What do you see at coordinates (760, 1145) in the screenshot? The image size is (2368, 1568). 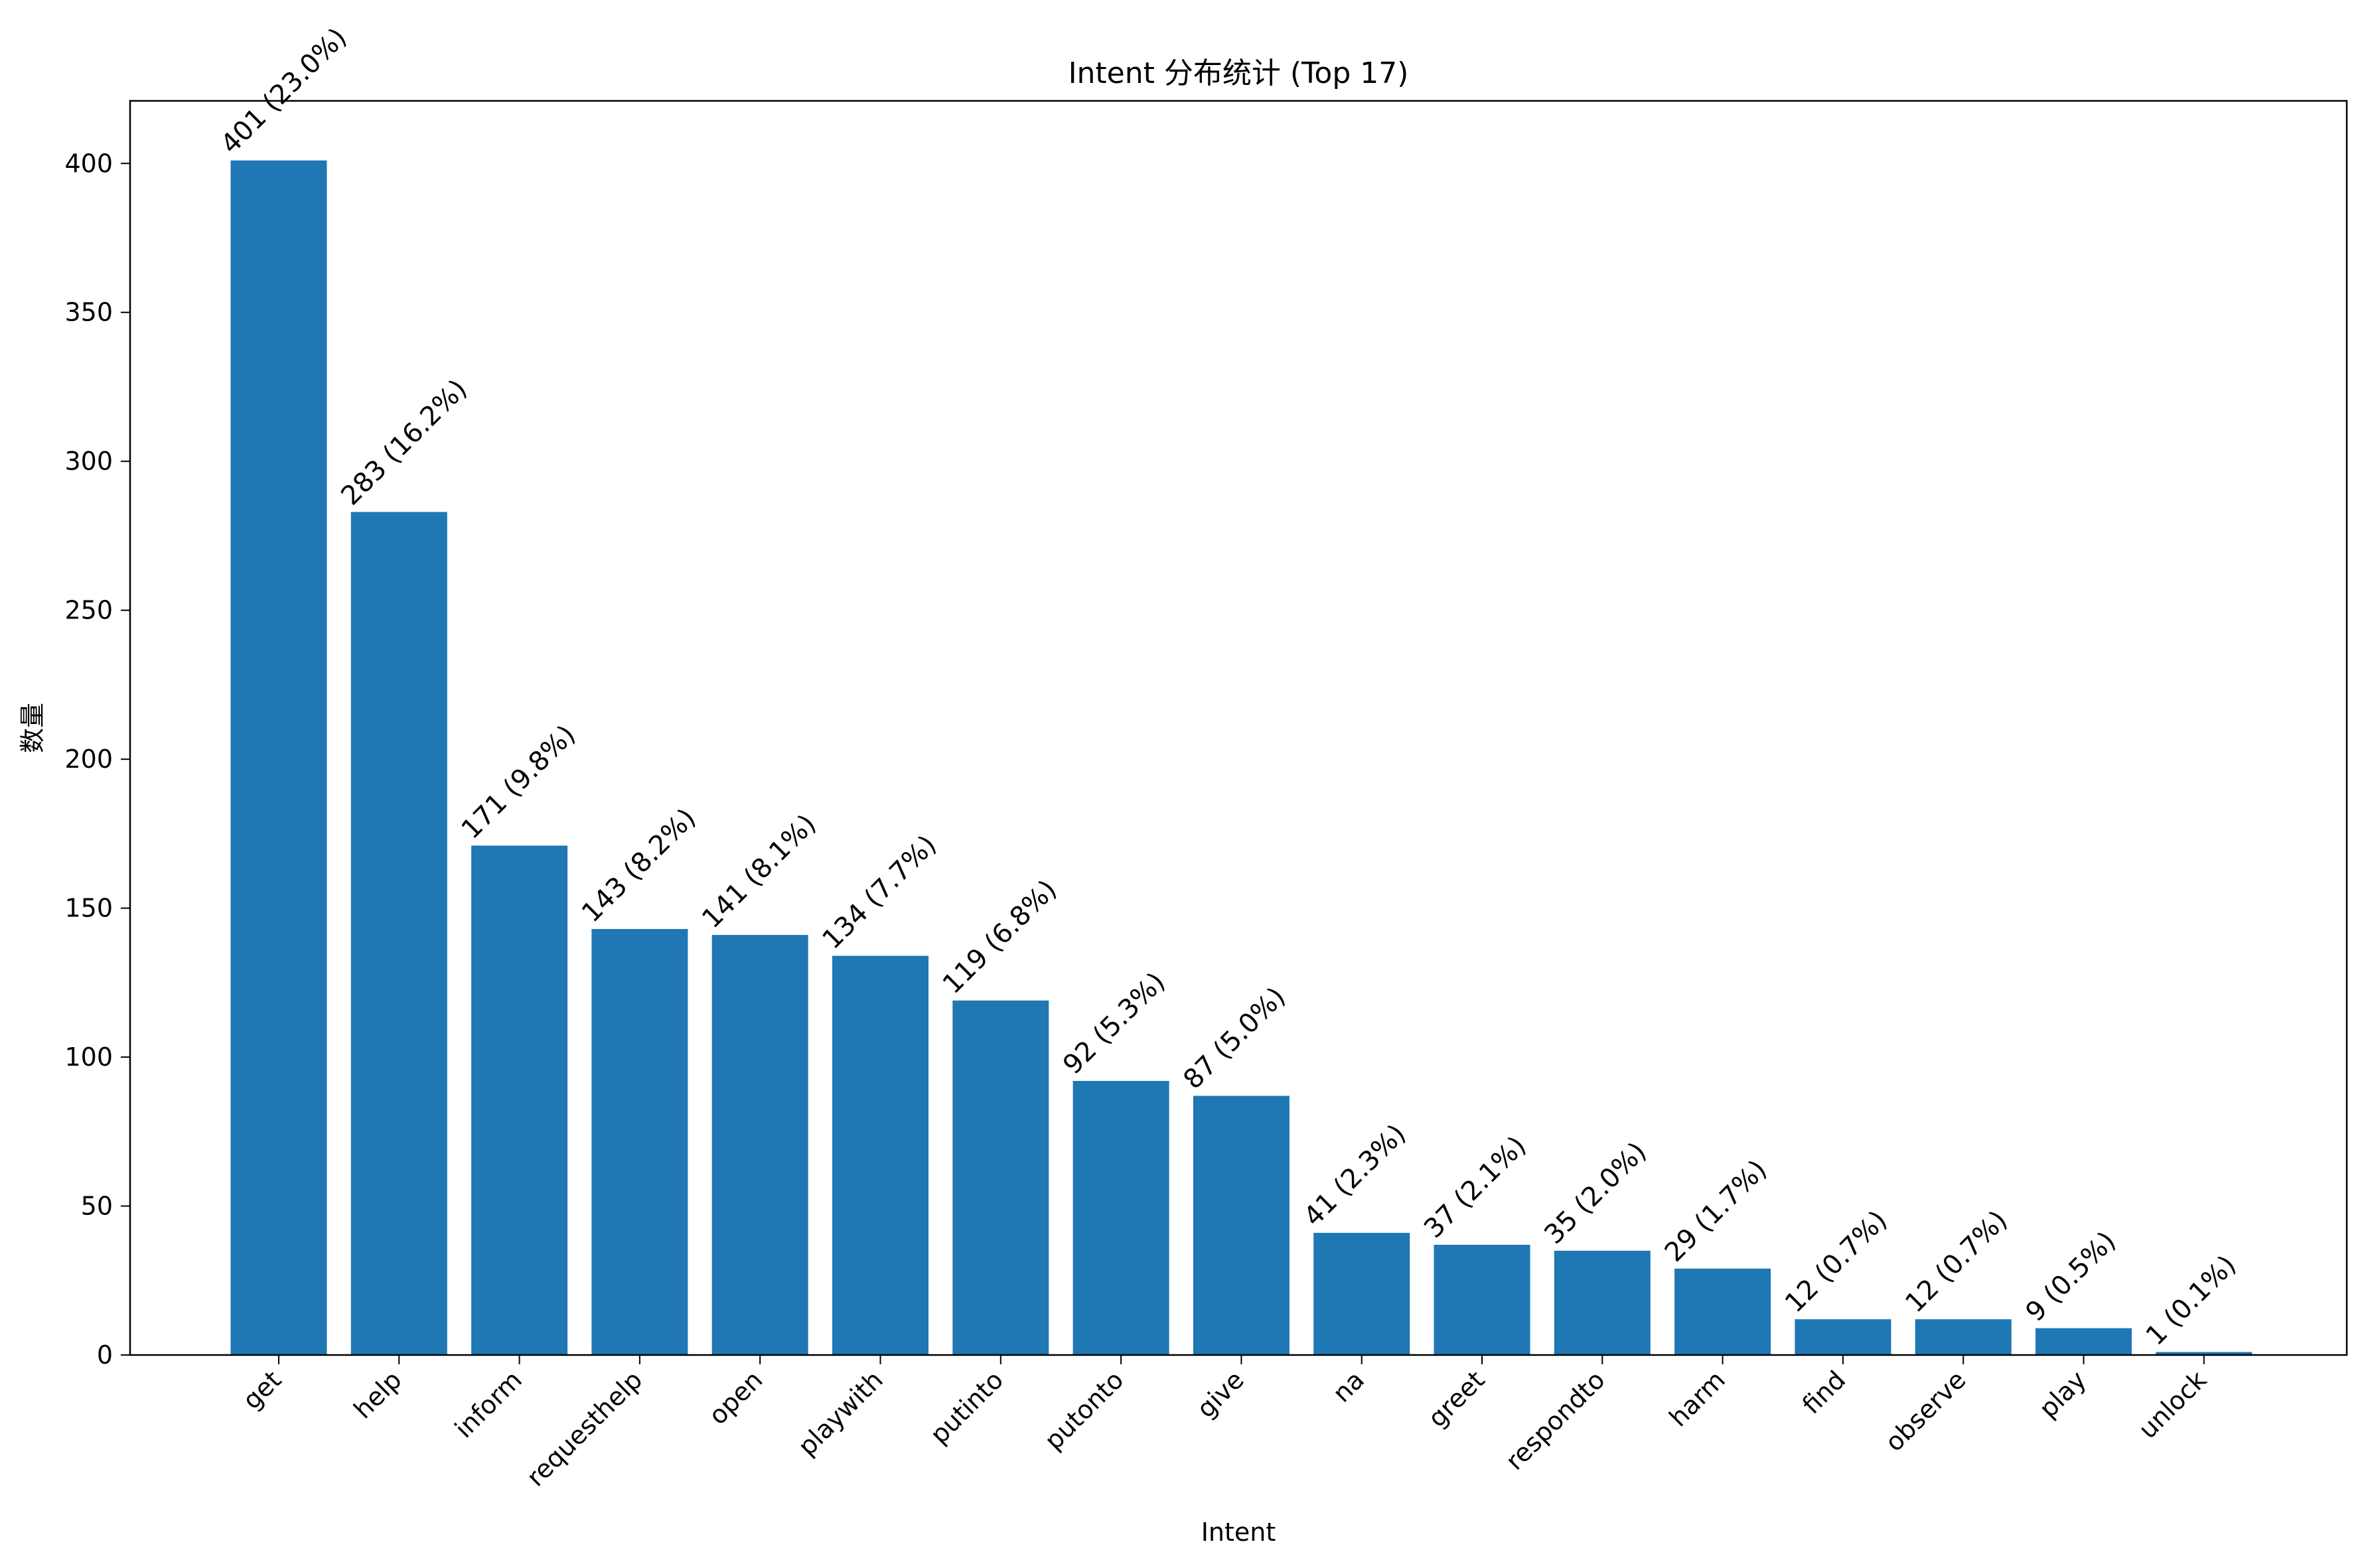 I see `bar-open` at bounding box center [760, 1145].